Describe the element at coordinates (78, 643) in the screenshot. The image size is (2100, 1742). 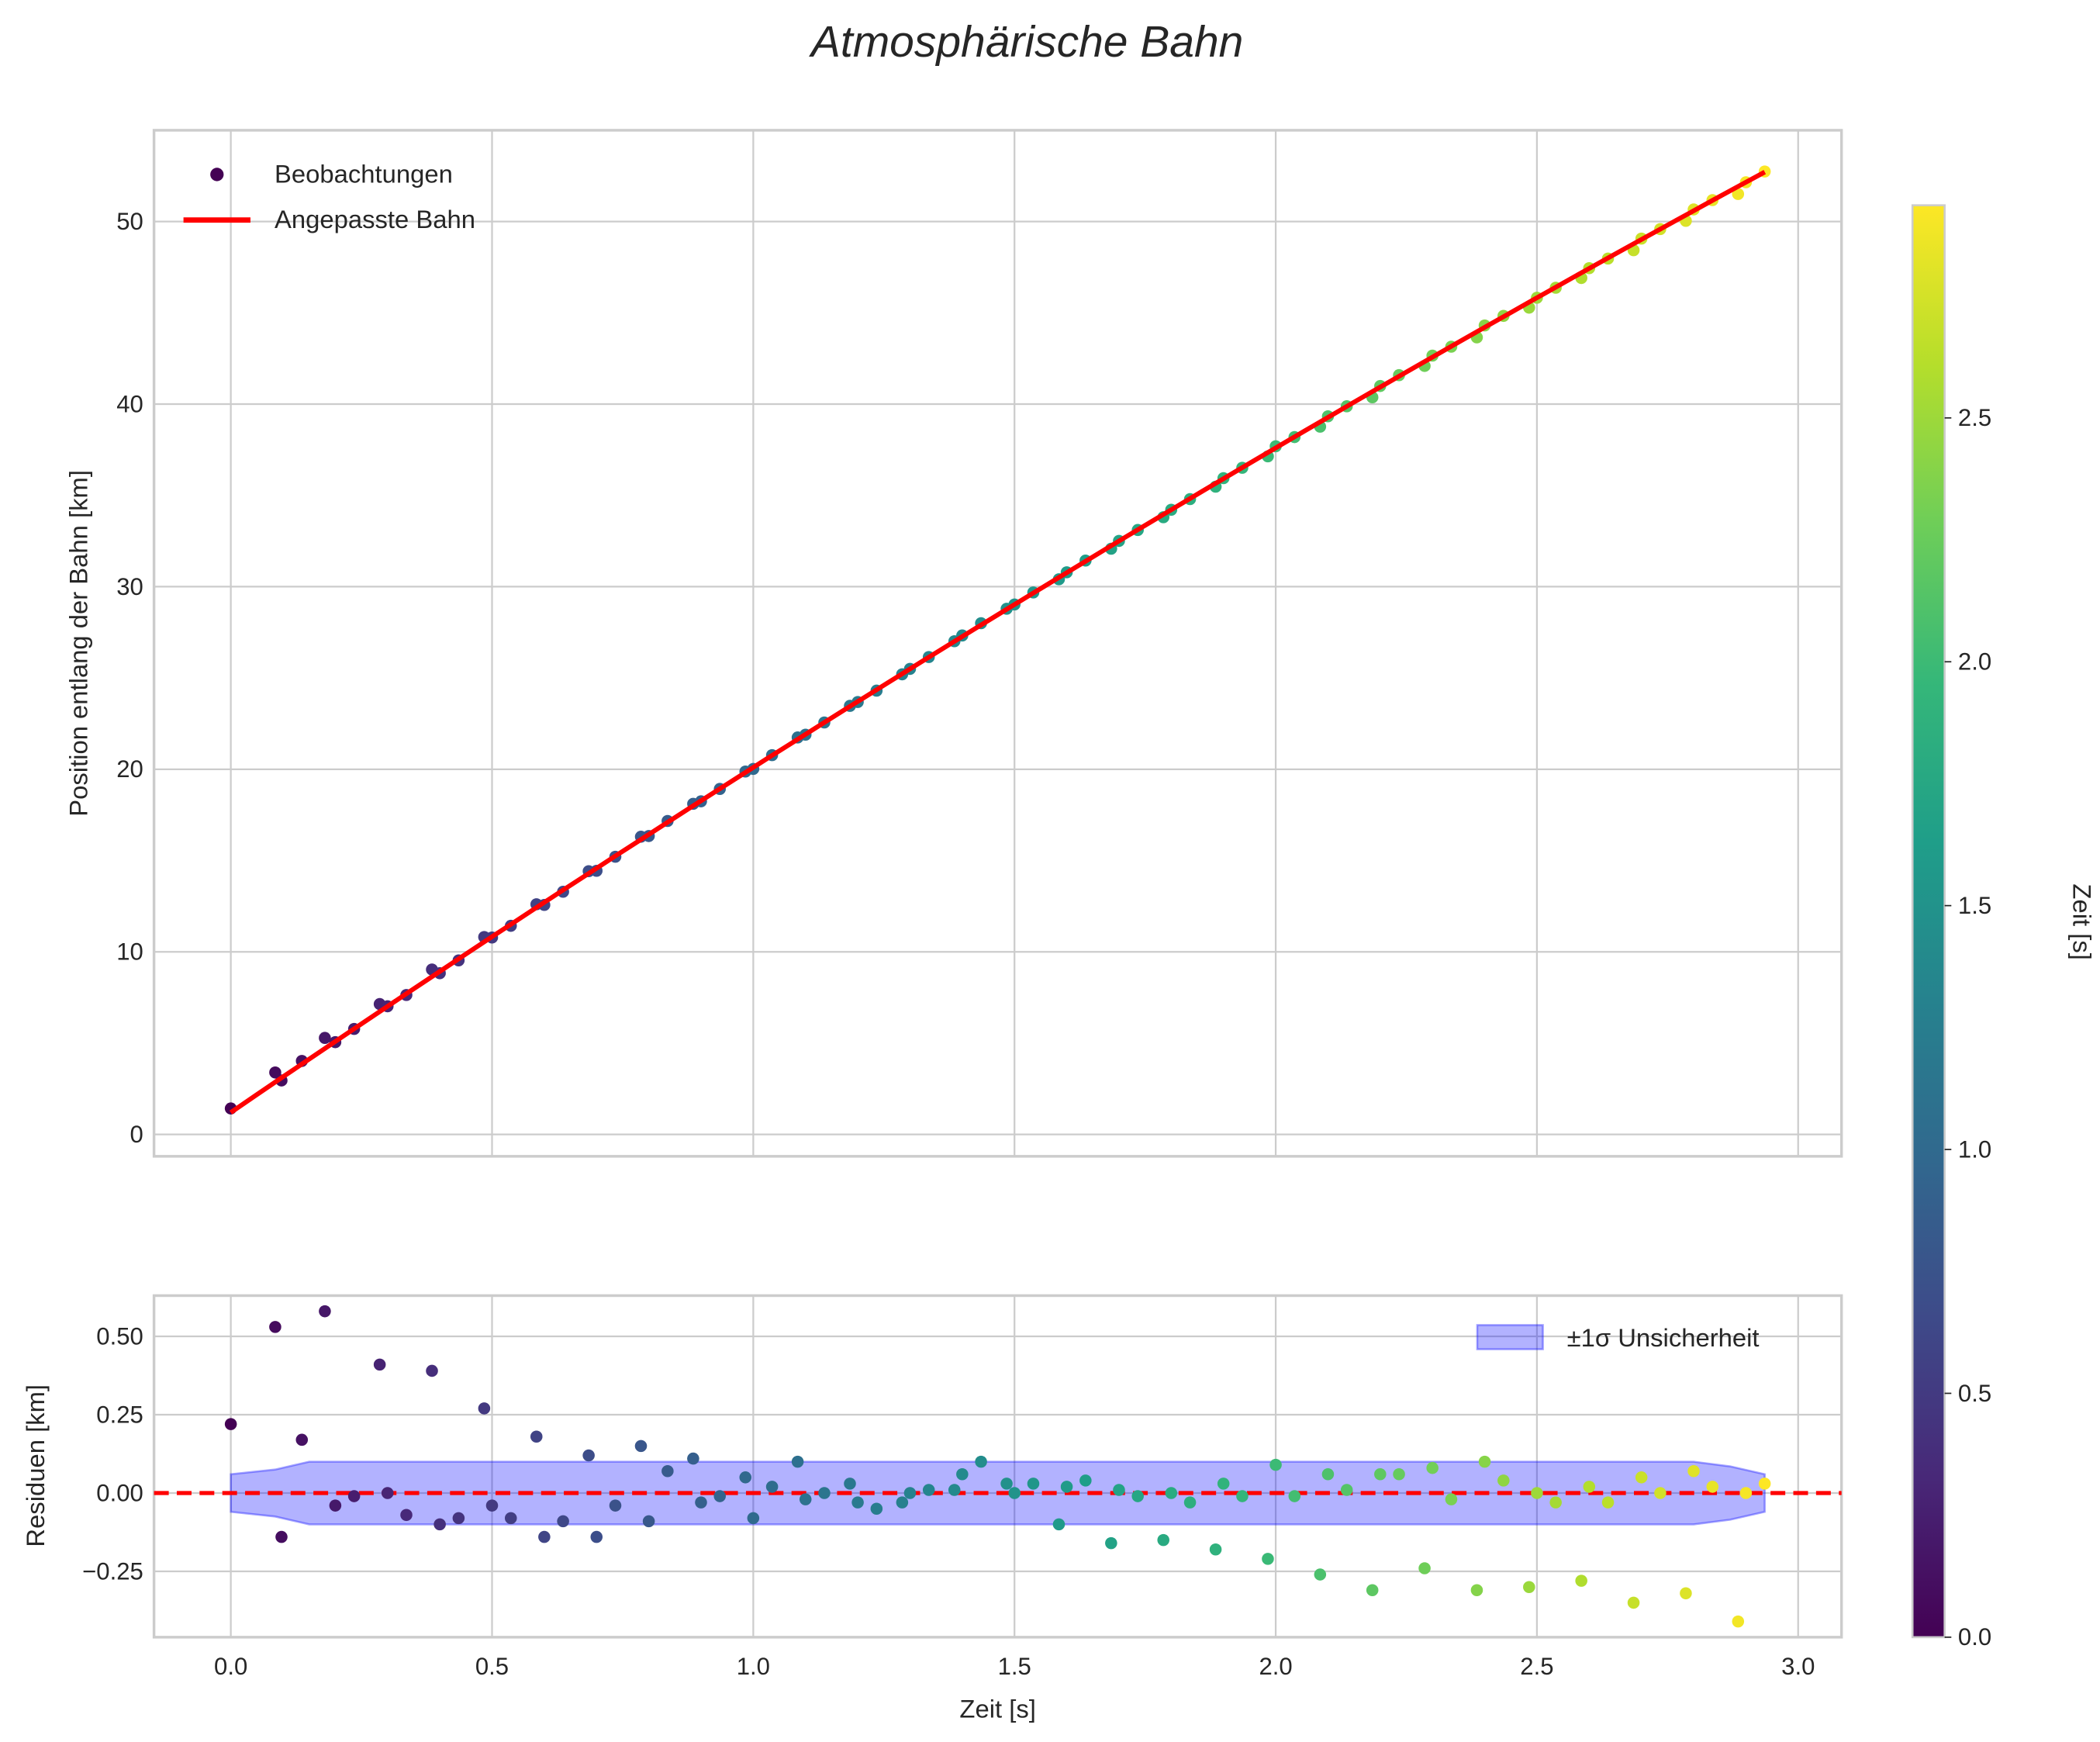
I see `top-y-axis-label: Position entlang der Bahn [km]` at that location.